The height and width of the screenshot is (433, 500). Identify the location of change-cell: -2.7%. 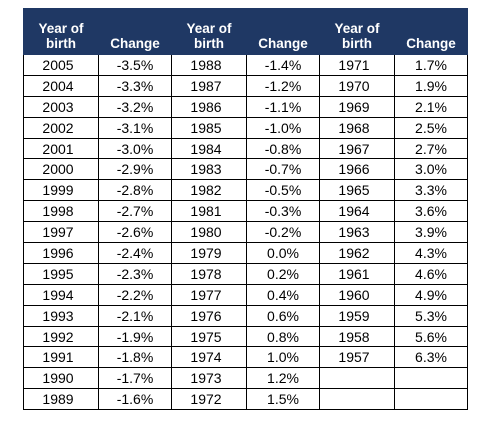
(135, 211).